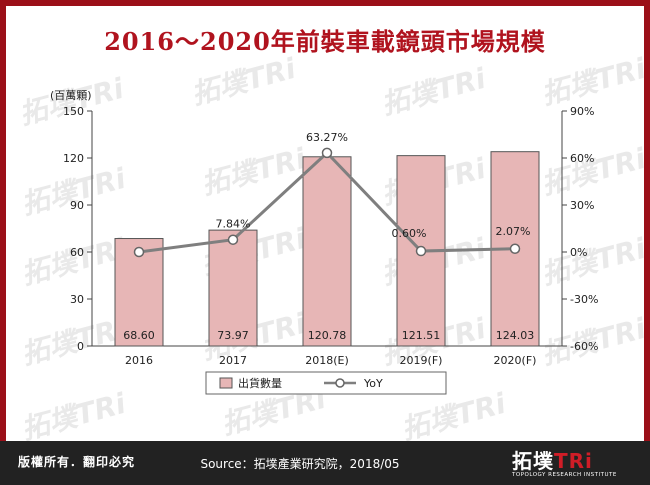 The height and width of the screenshot is (485, 650). I want to click on legend-line-label: YoY, so click(373, 383).